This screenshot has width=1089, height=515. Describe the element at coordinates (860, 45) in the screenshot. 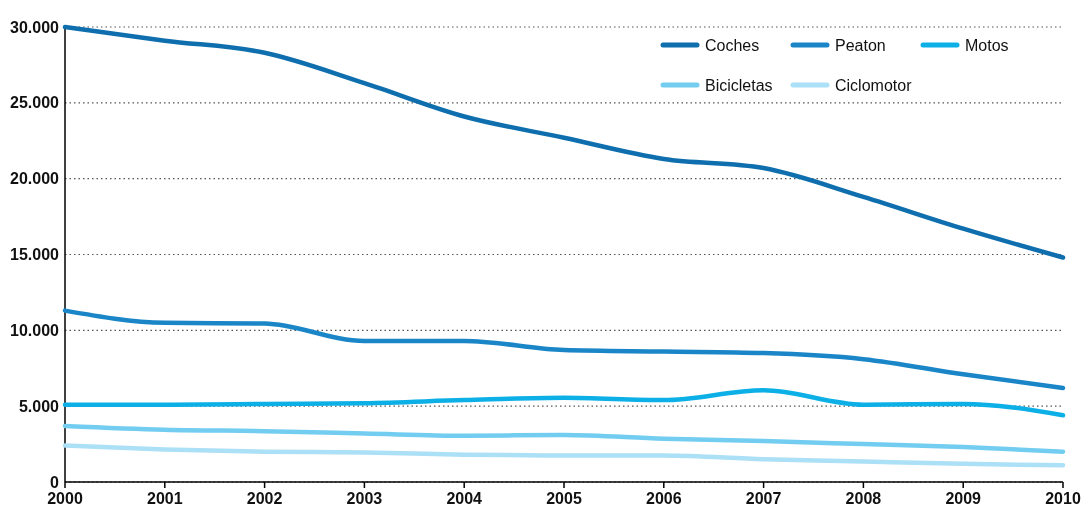

I see `legend-label: Peaton` at that location.